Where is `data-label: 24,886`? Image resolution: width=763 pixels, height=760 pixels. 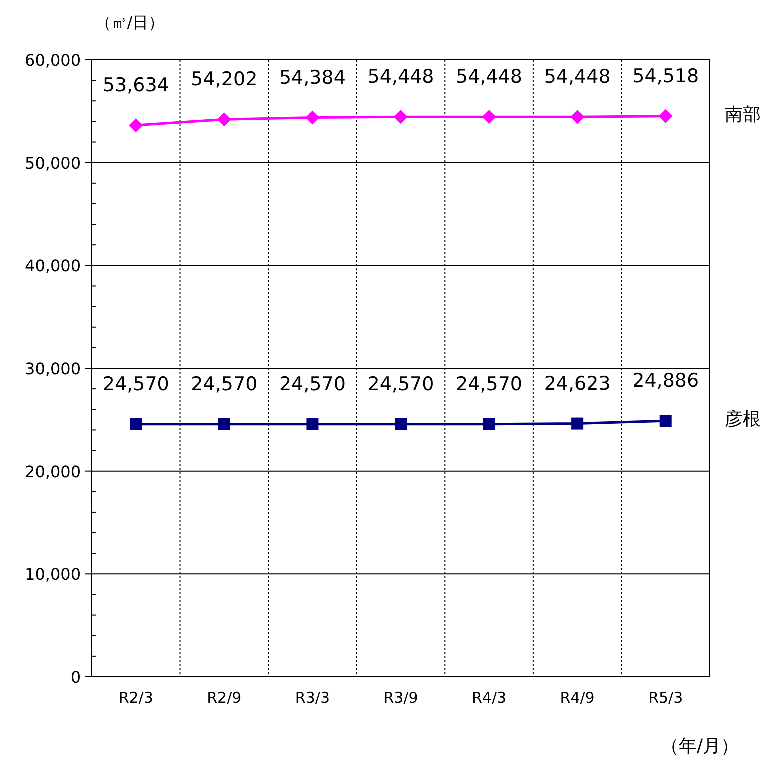 data-label: 24,886 is located at coordinates (666, 381).